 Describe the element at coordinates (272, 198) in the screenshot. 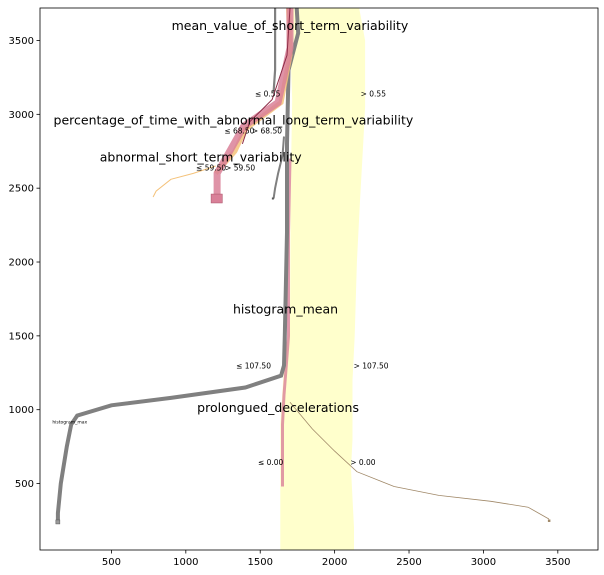

I see `leaf-gray-mid` at that location.